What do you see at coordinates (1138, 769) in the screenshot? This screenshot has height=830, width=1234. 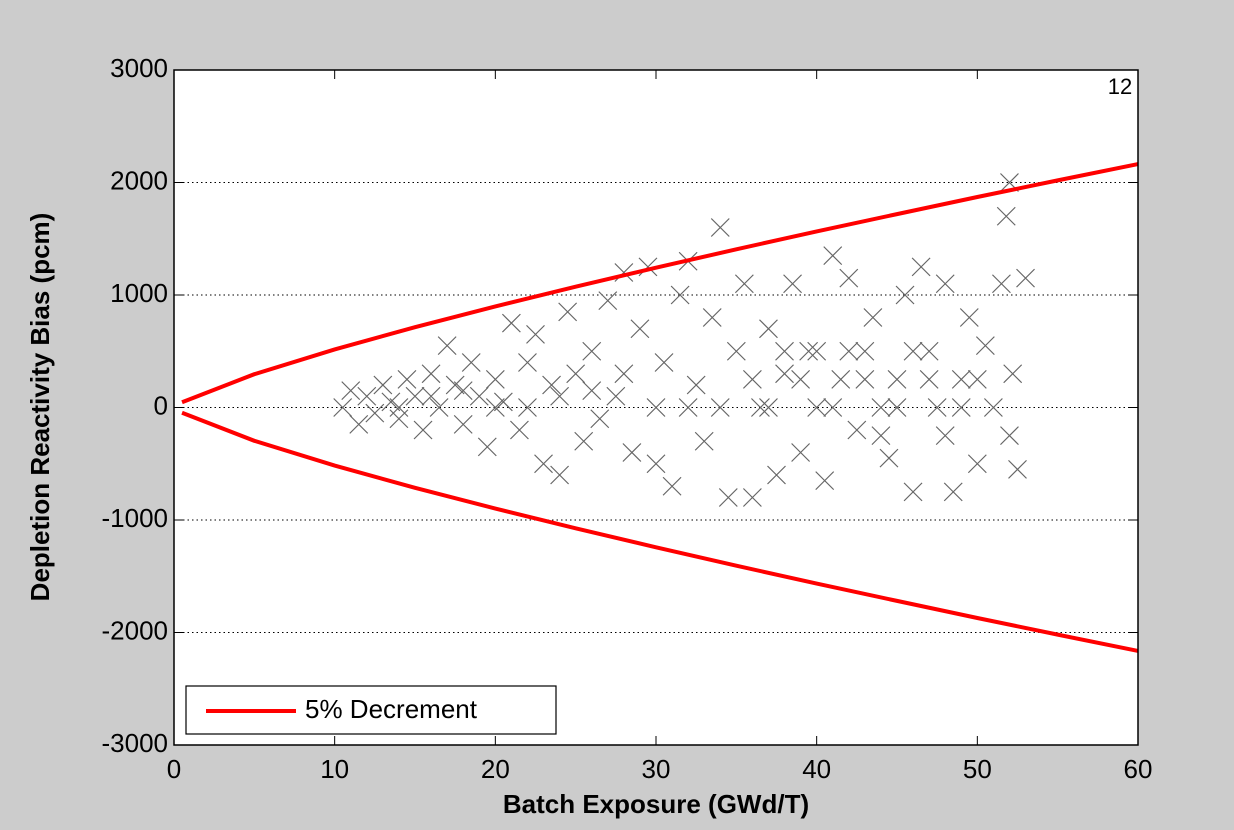 I see `x-tick-label: 60` at bounding box center [1138, 769].